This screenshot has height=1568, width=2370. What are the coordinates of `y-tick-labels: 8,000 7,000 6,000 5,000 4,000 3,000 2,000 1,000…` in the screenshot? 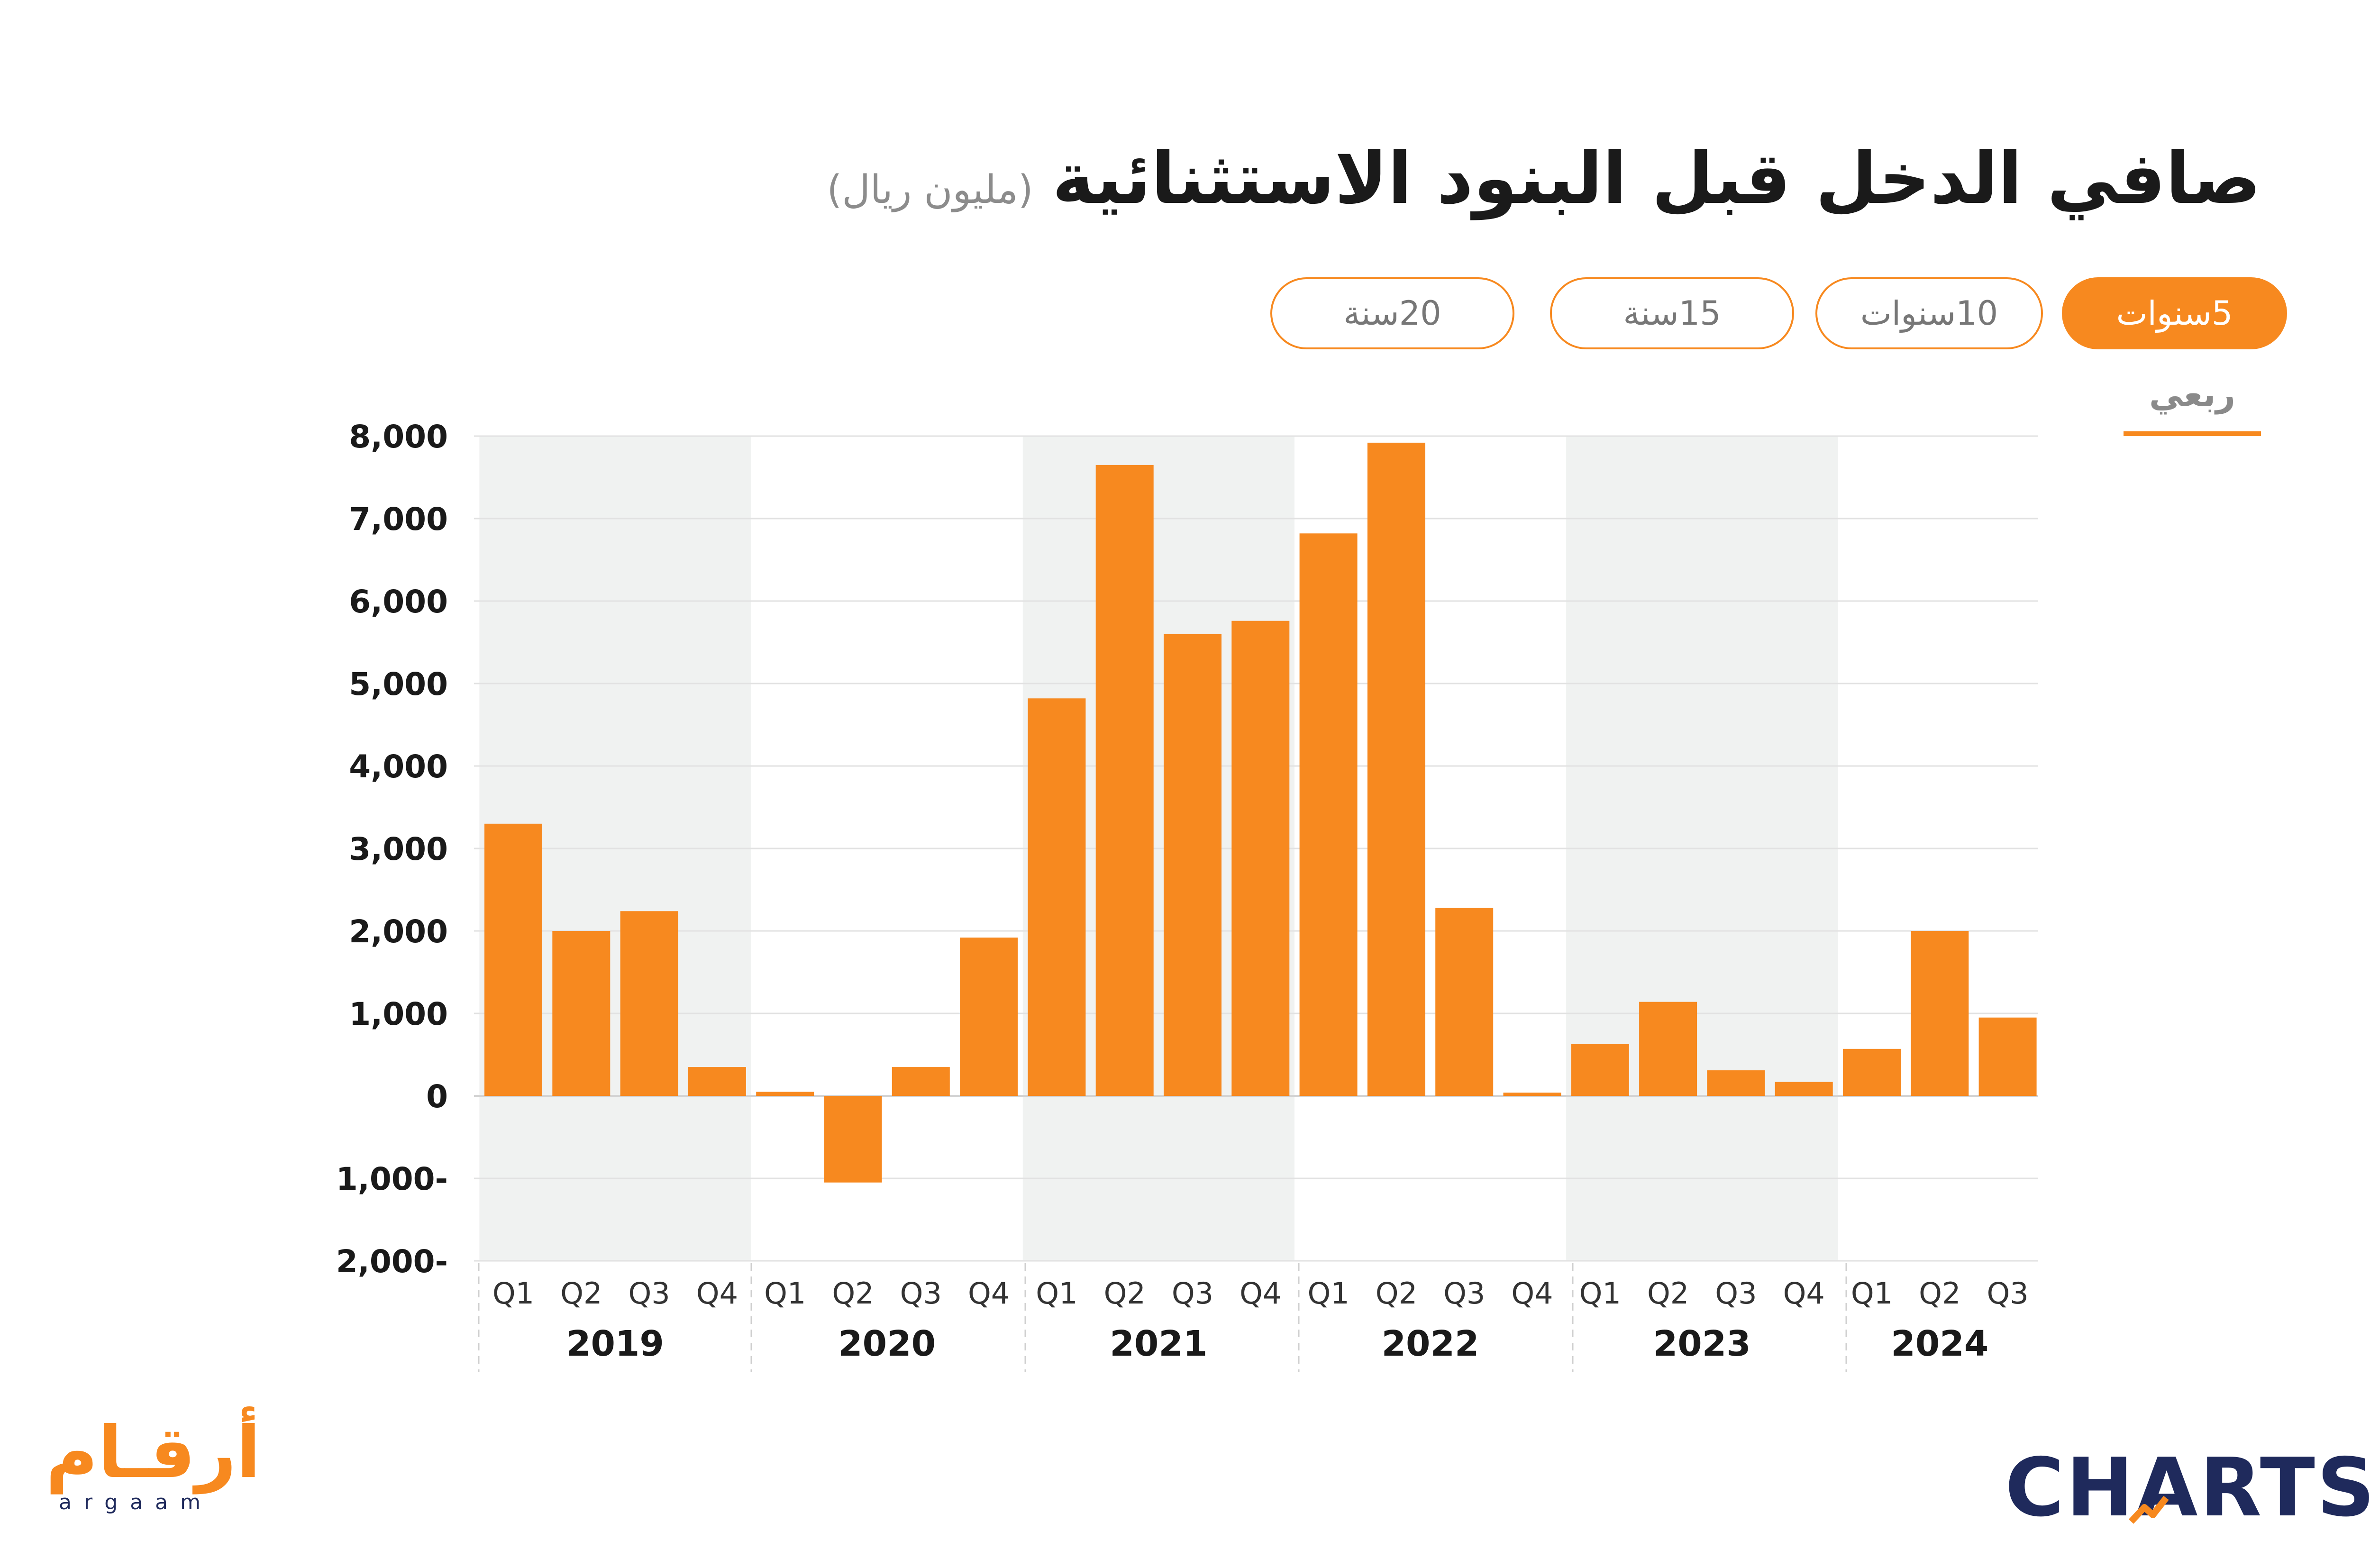 It's located at (392, 849).